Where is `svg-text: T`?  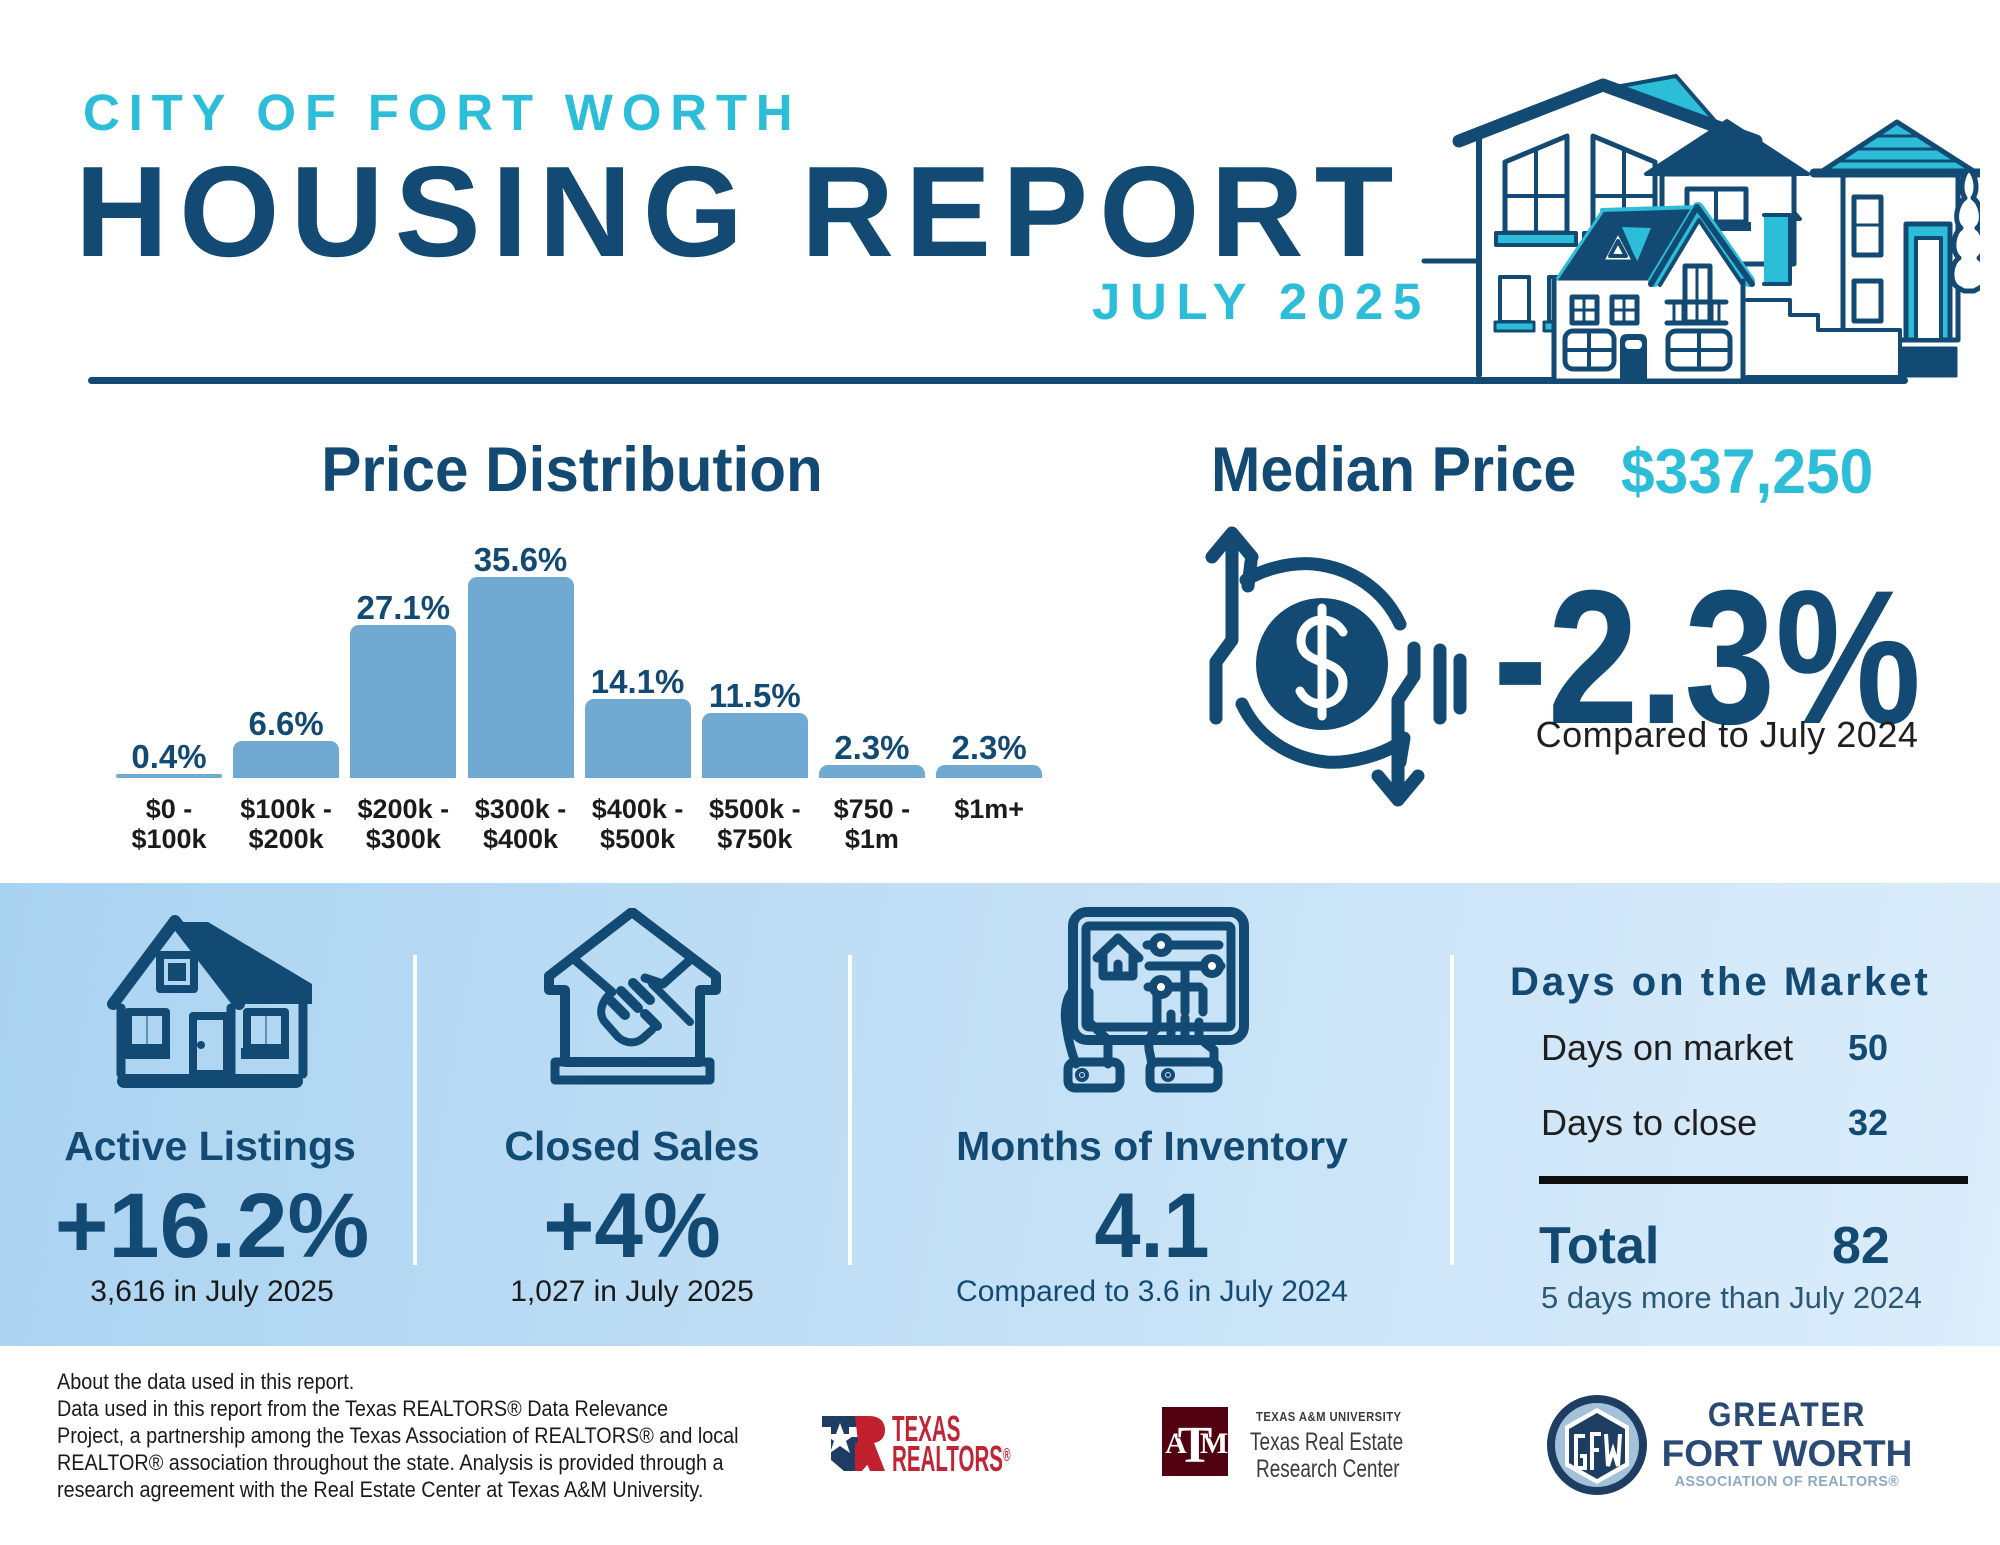 svg-text: T is located at coordinates (1195, 1445).